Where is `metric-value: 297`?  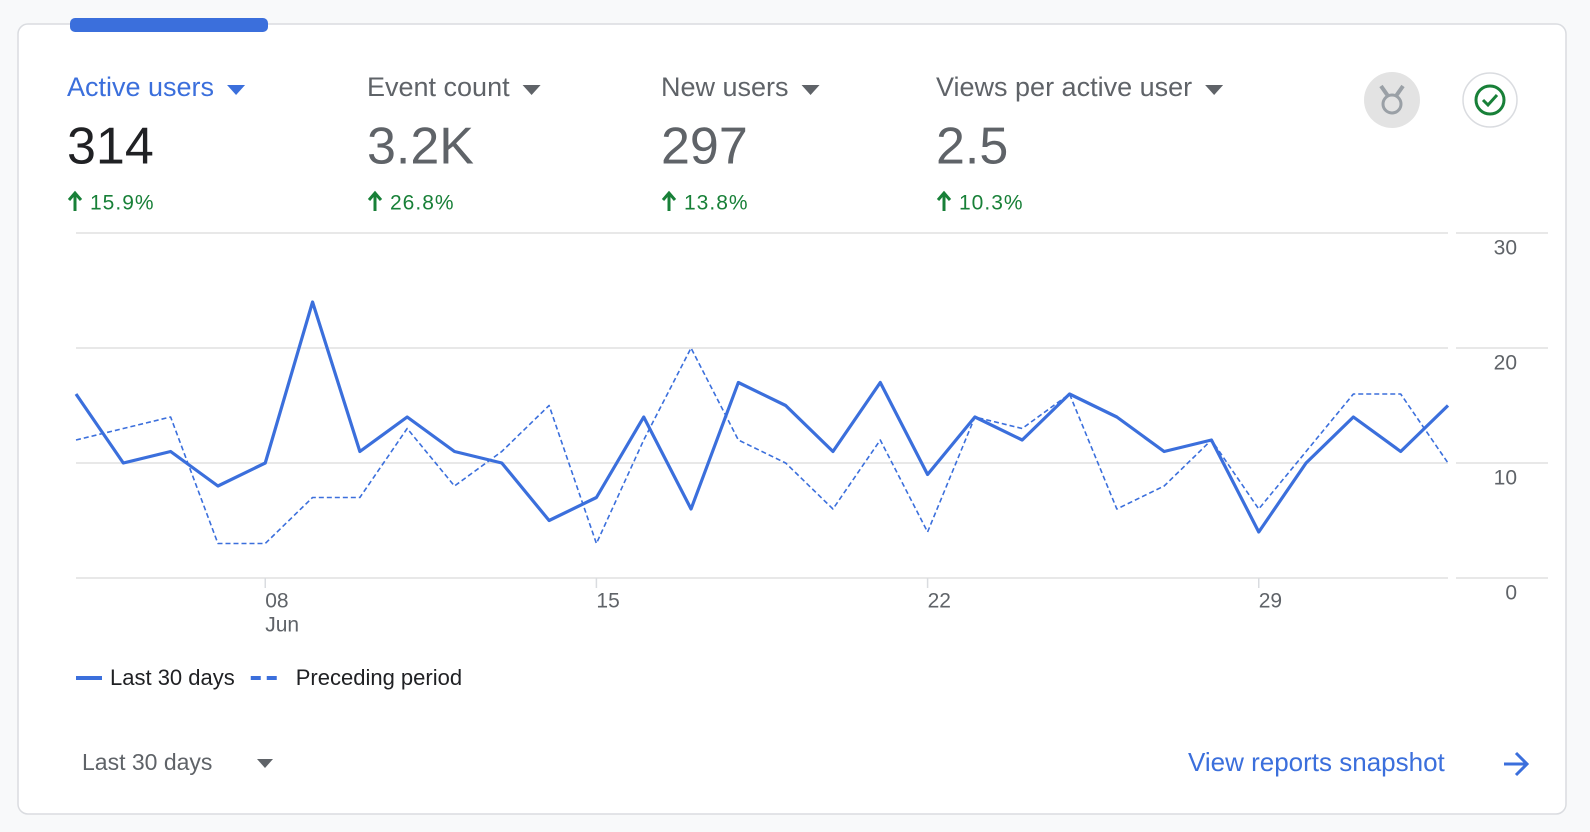
metric-value: 297 is located at coordinates (704, 147).